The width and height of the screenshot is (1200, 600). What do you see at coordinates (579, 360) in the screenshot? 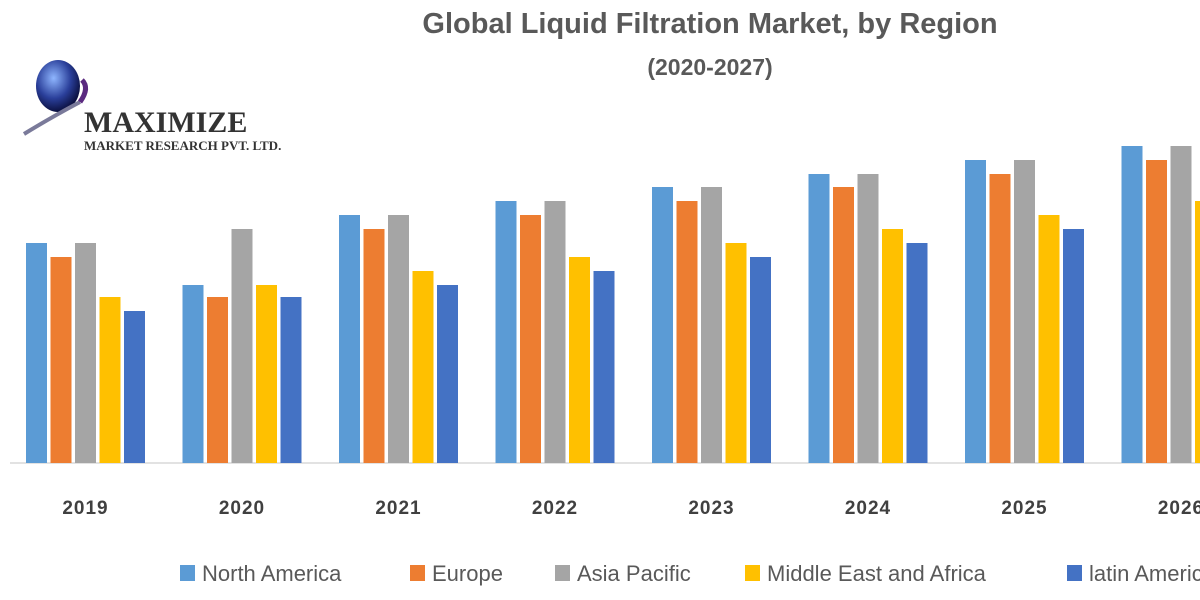
I see `bar-2022-middle-east-and-africa` at bounding box center [579, 360].